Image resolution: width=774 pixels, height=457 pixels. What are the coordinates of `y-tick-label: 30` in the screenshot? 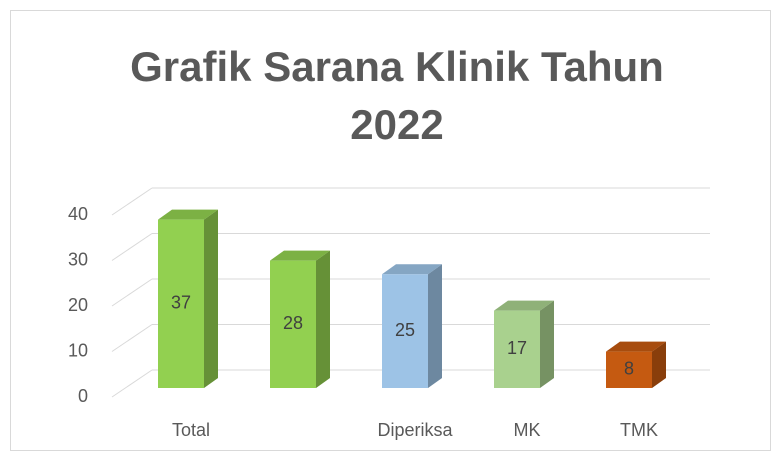 It's located at (78, 259).